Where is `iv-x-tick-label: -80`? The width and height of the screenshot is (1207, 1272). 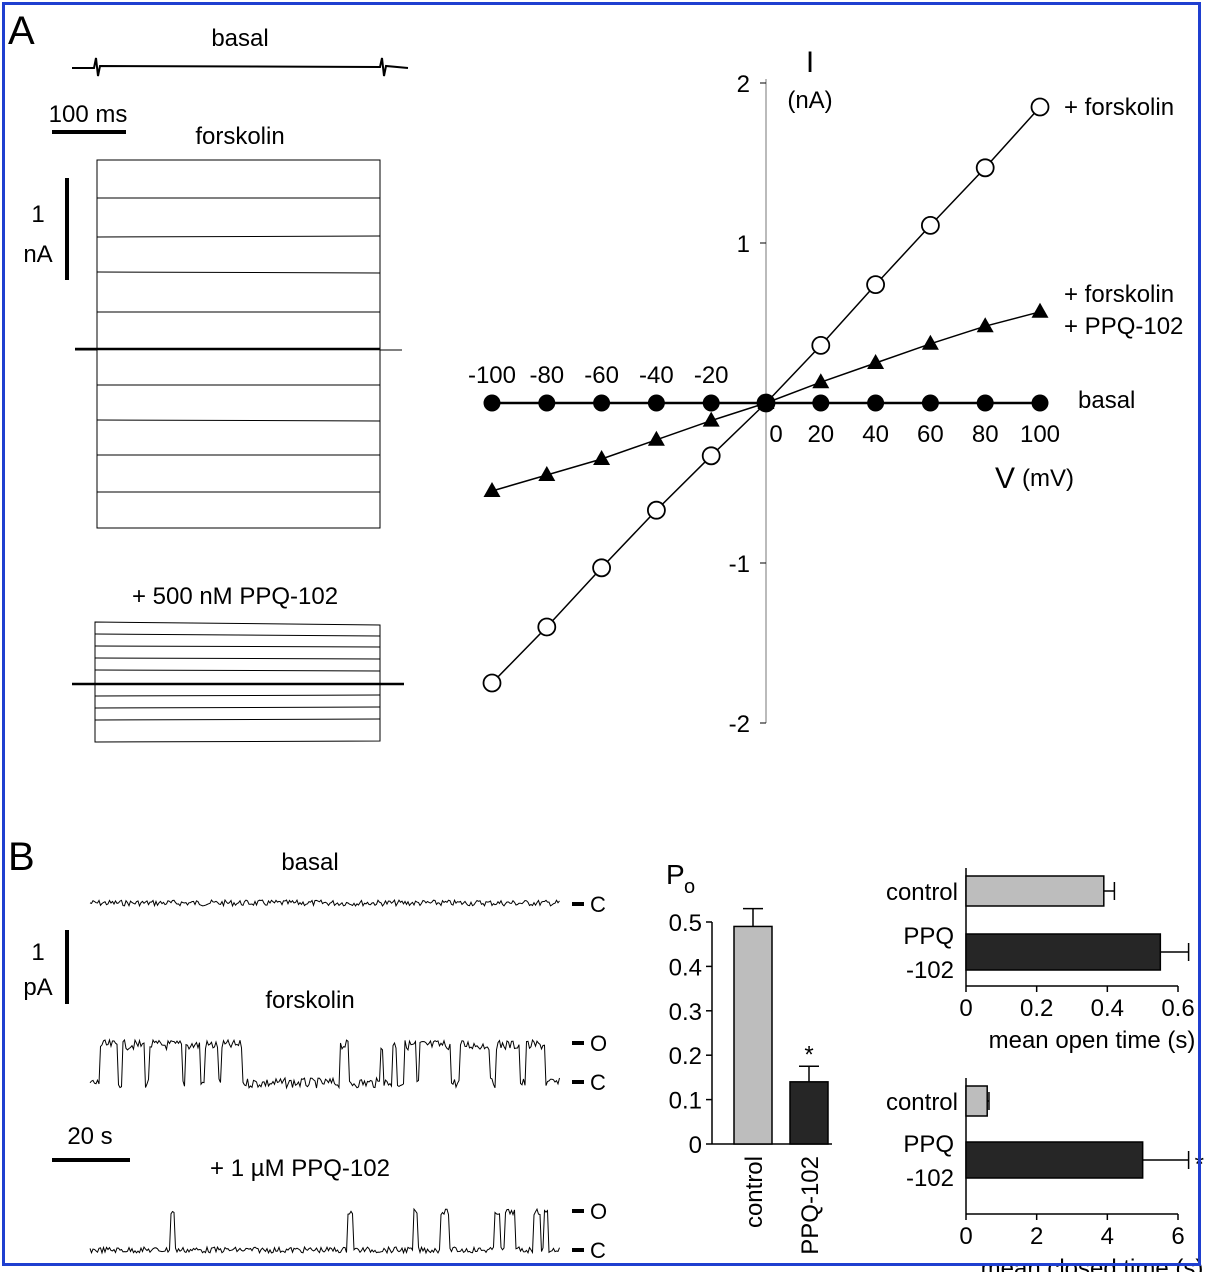 iv-x-tick-label: -80 is located at coordinates (546, 375).